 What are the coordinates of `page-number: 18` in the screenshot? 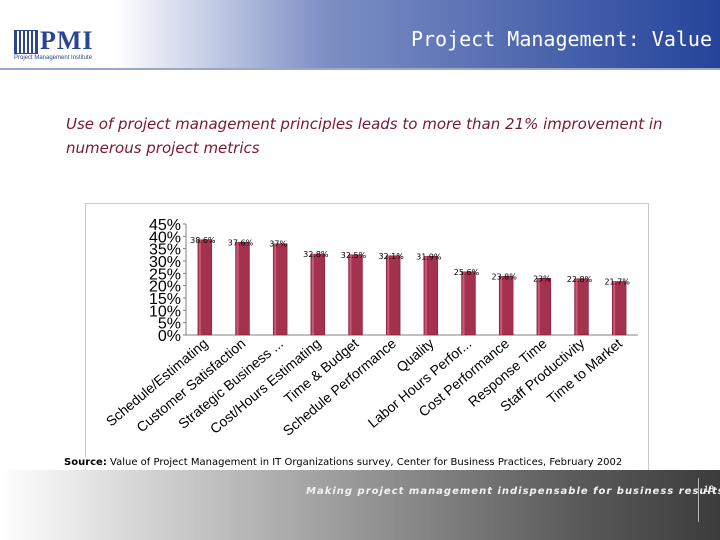 It's located at (709, 489).